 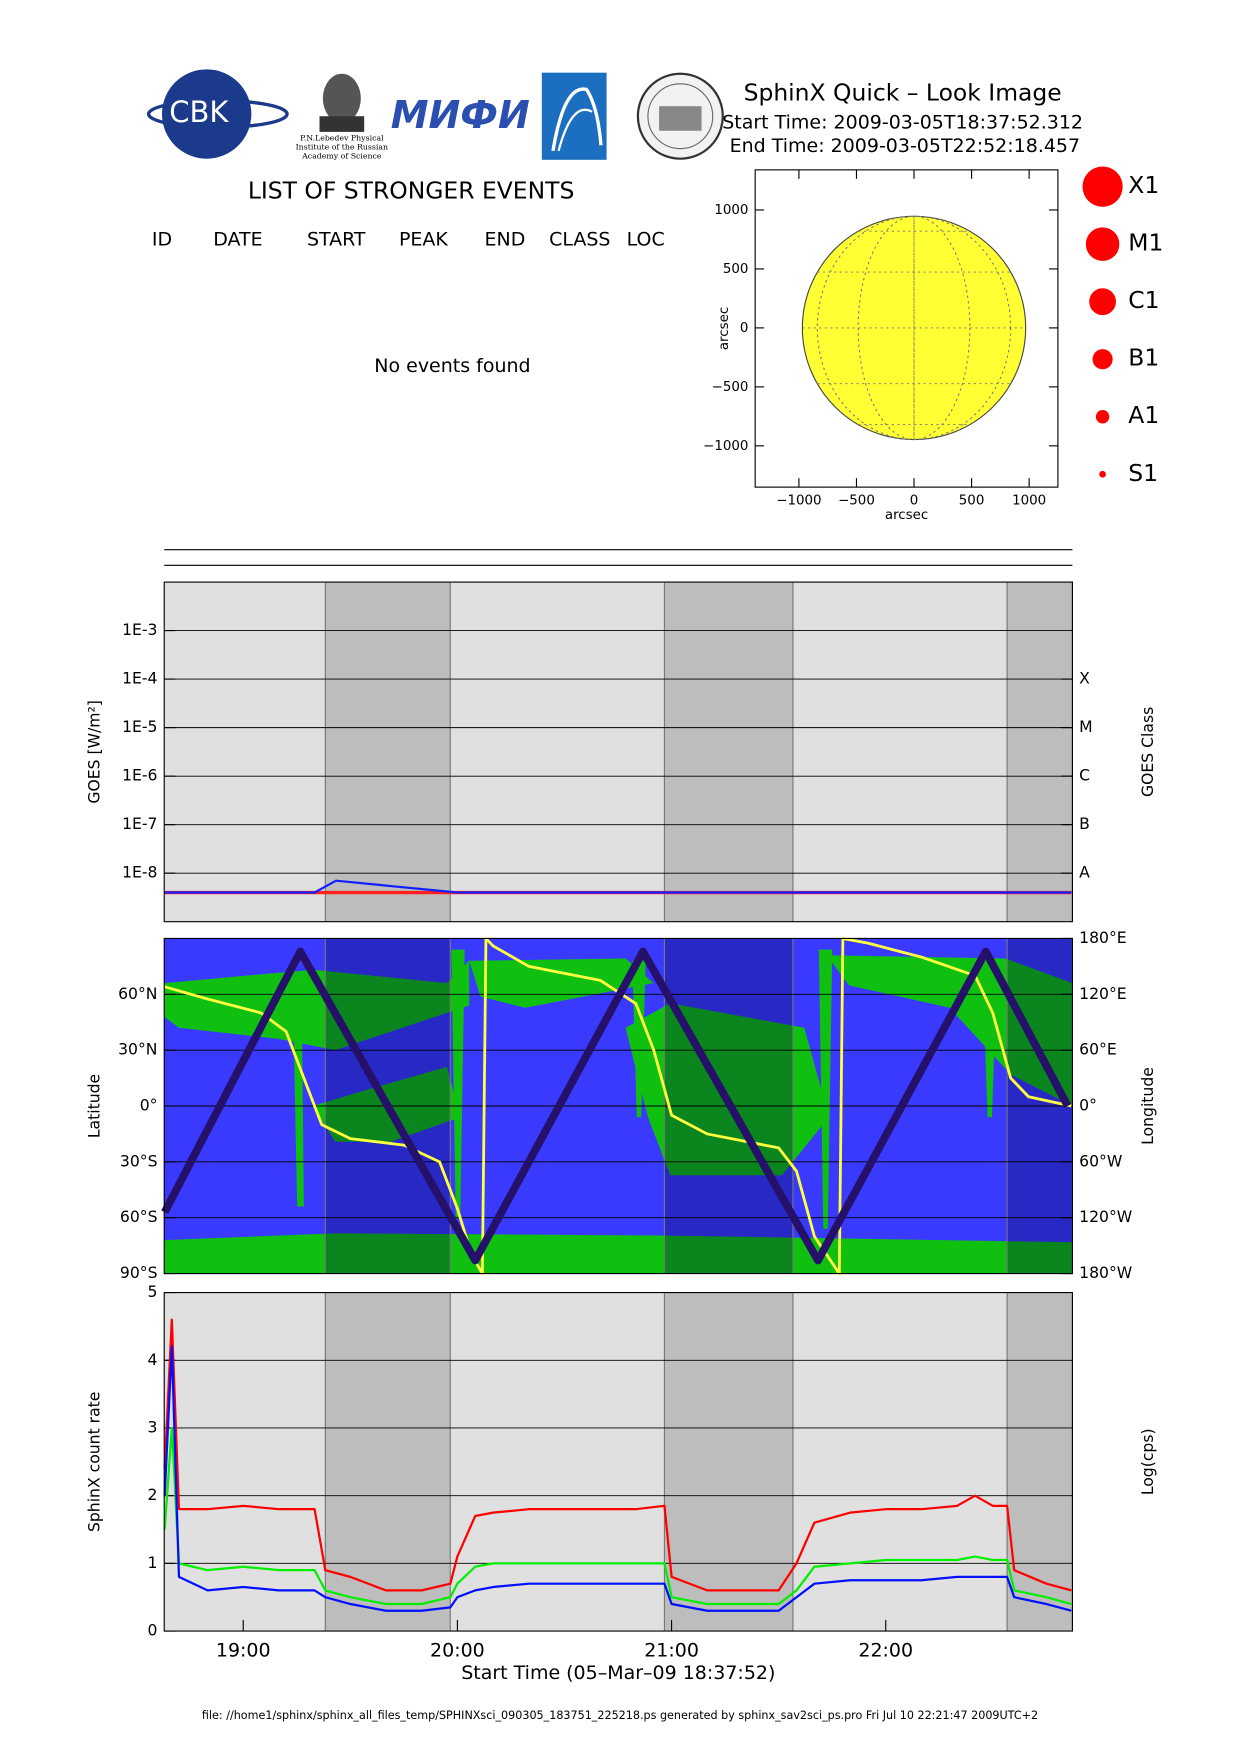 What do you see at coordinates (574, 116) in the screenshot?
I see `iki-logo` at bounding box center [574, 116].